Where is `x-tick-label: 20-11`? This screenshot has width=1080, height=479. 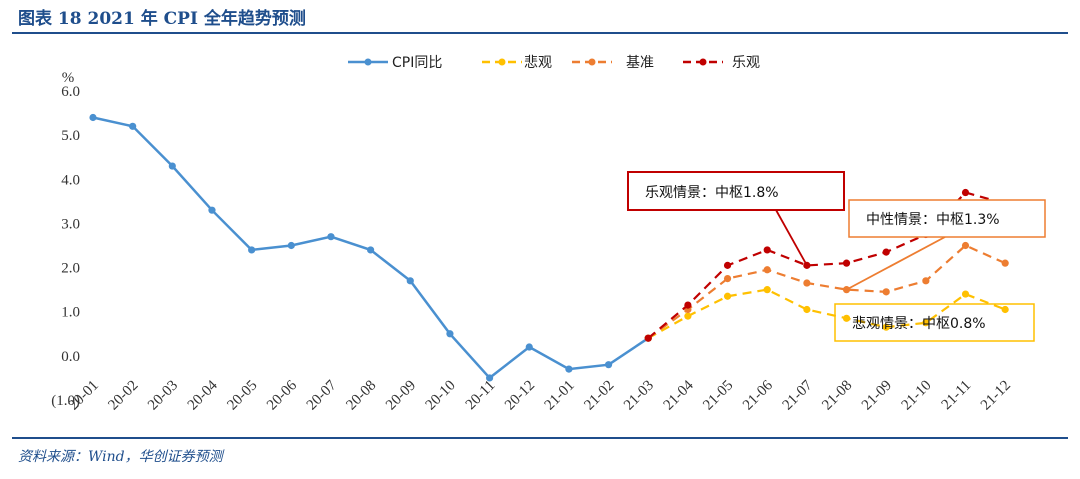 x-tick-label: 20-11 is located at coordinates (481, 395).